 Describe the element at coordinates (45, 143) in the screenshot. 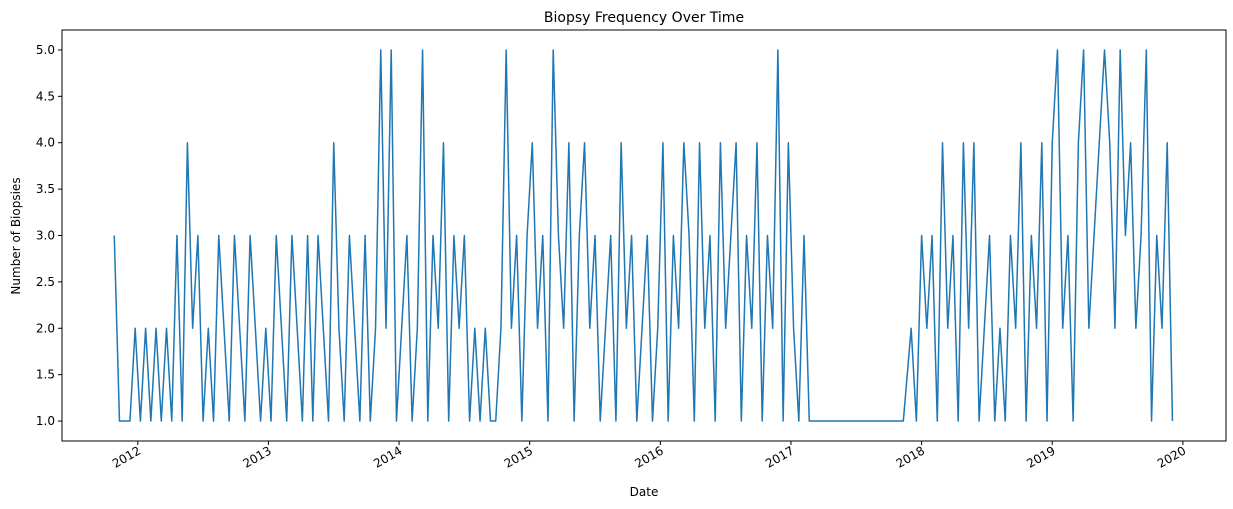

I see `y-tick-label: 4.0` at that location.